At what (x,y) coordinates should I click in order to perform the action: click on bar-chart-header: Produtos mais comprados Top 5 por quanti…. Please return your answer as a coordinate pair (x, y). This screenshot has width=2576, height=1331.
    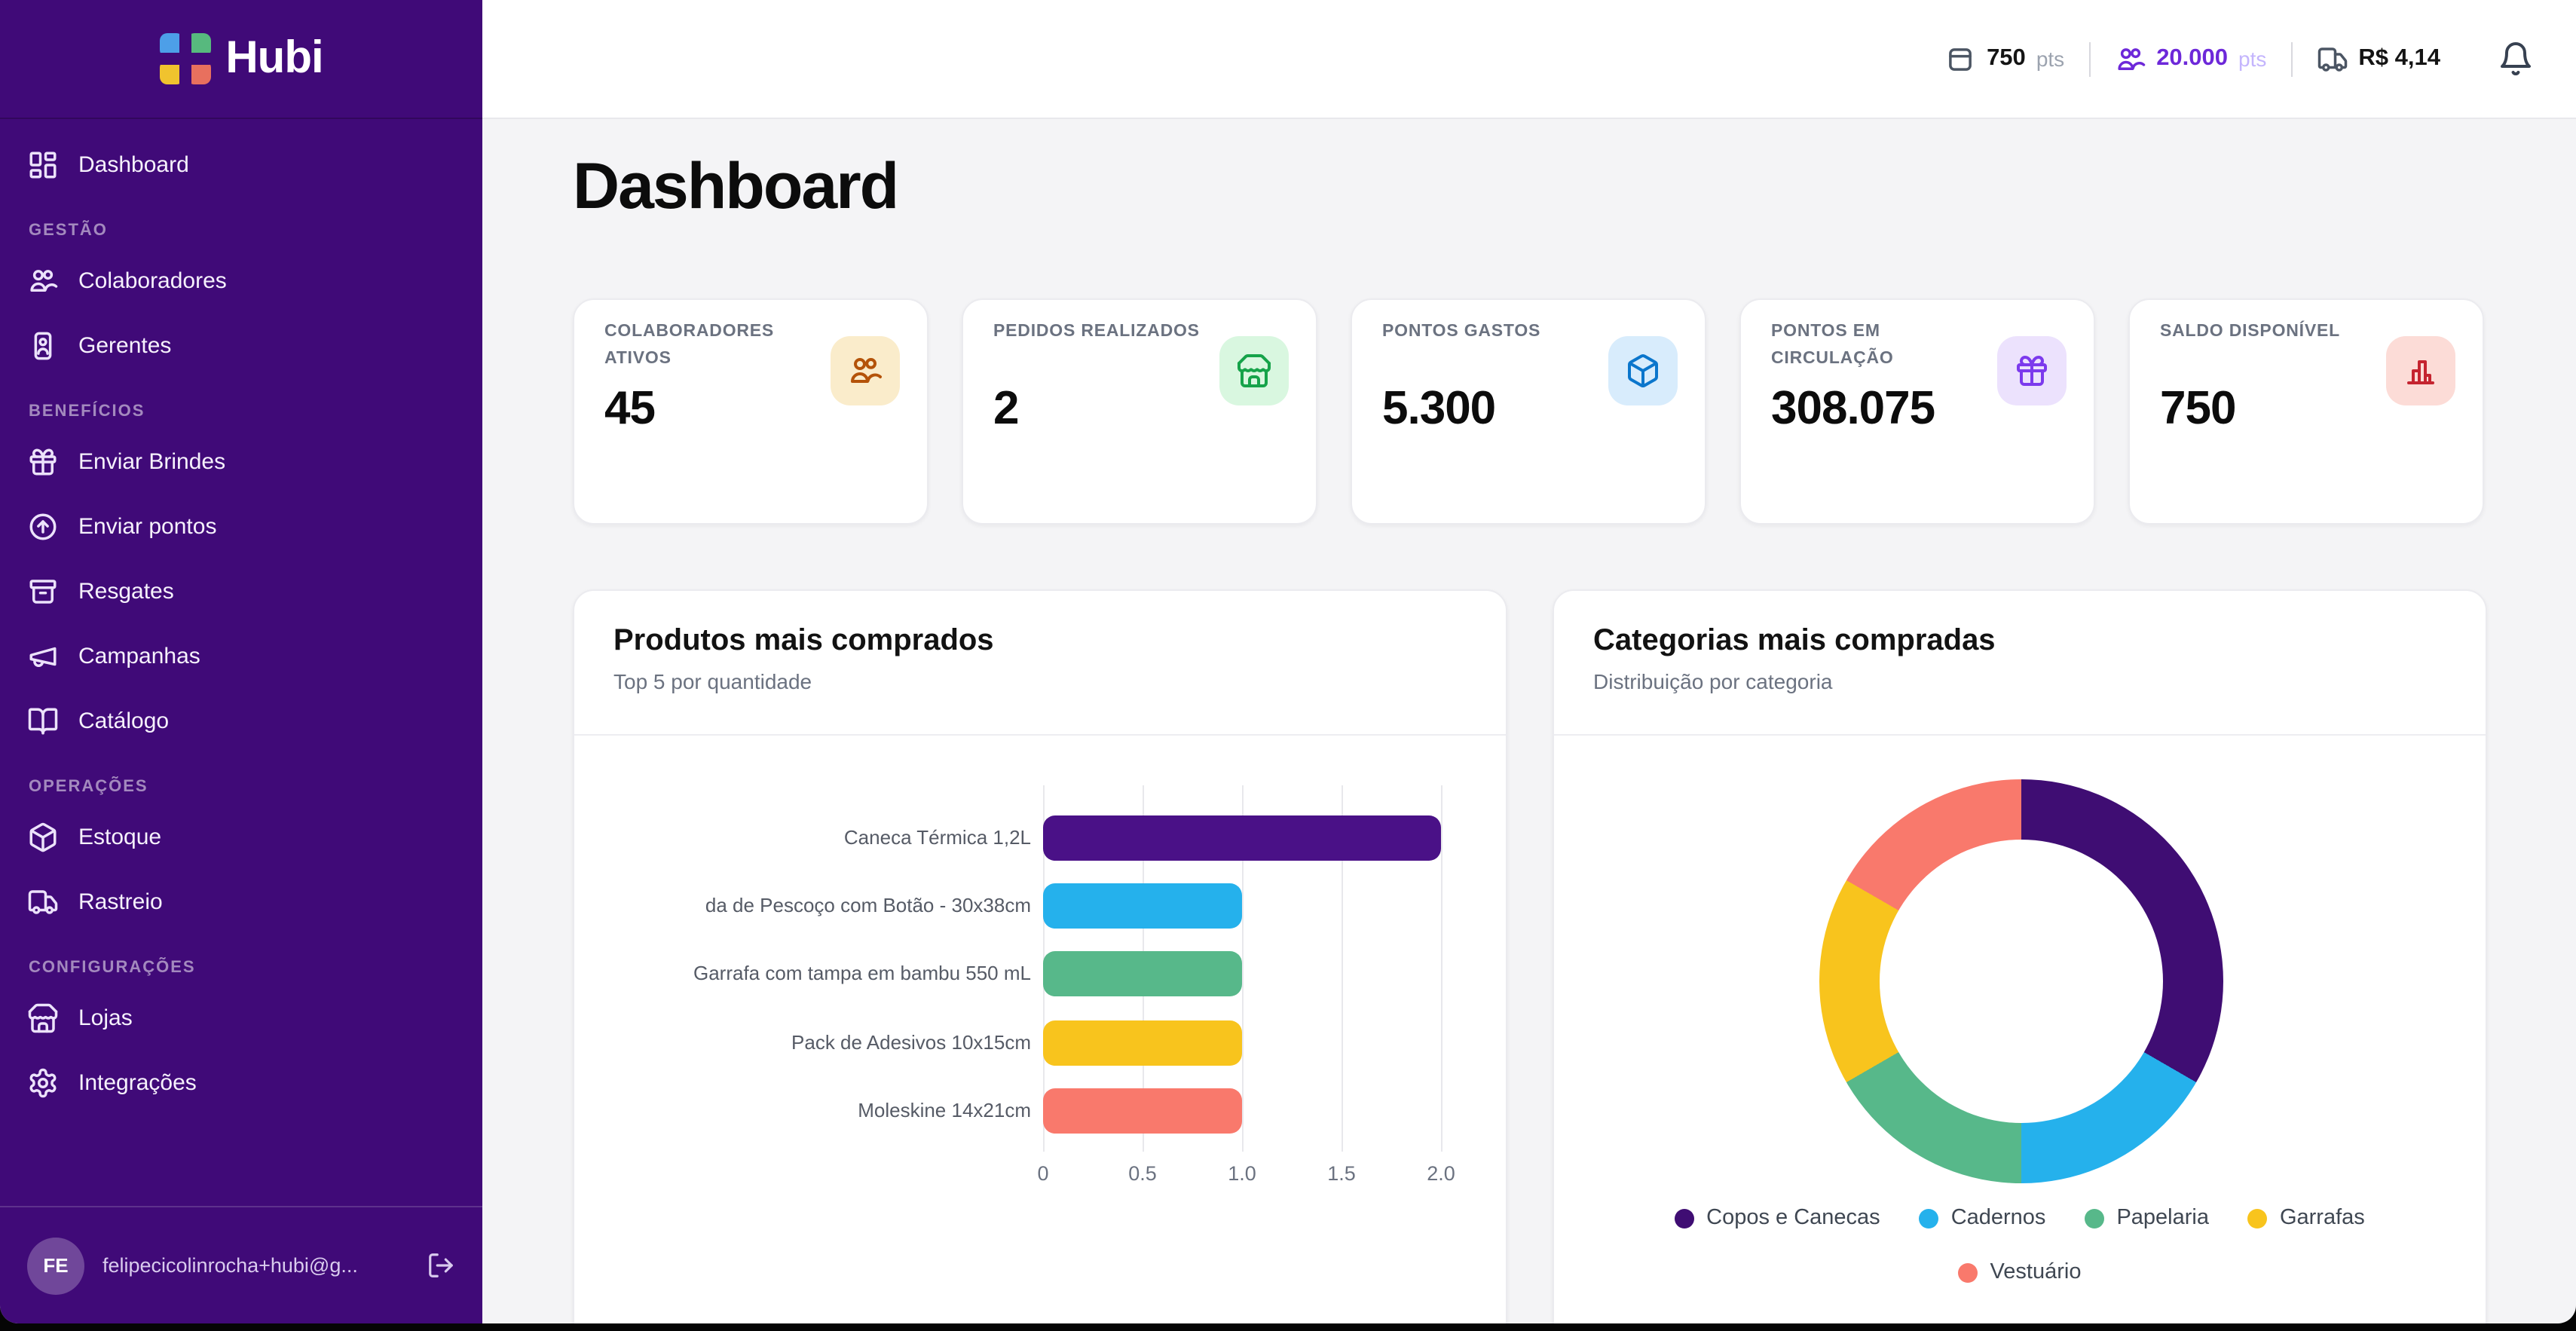
    Looking at the image, I should click on (1040, 664).